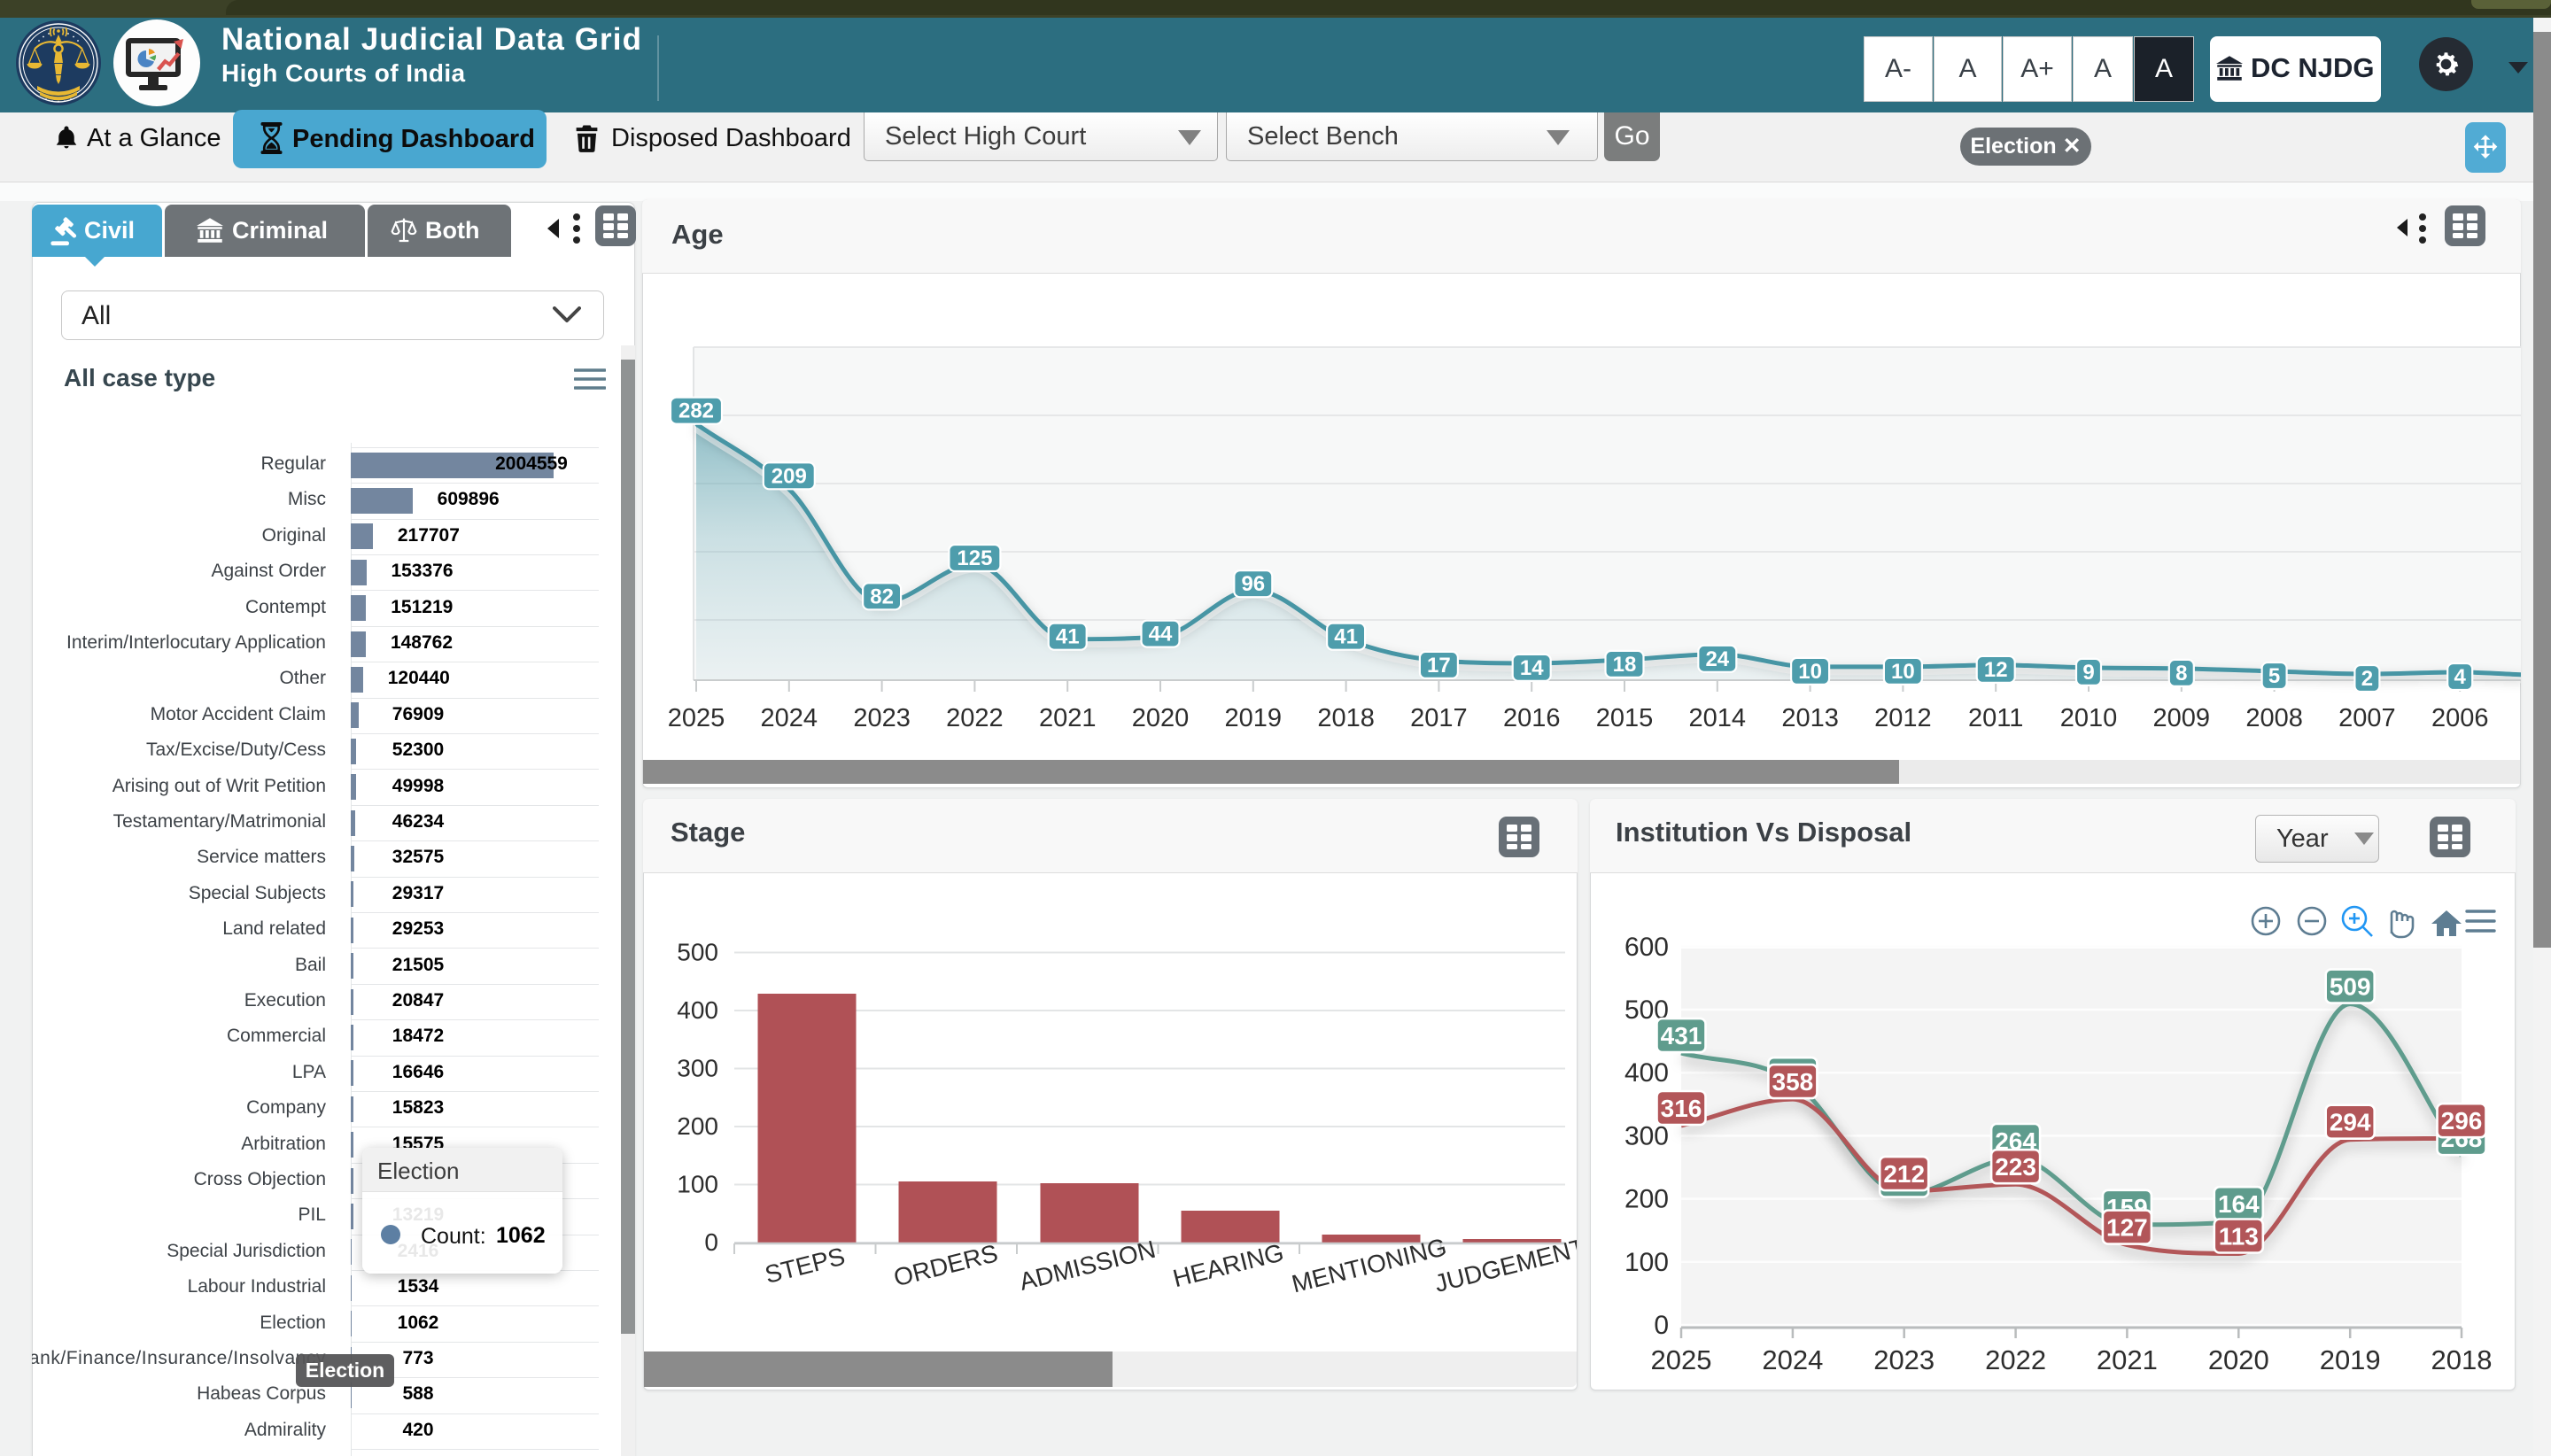 This screenshot has width=2551, height=1456. What do you see at coordinates (1532, 718) in the screenshot?
I see `svg-text: 2016` at bounding box center [1532, 718].